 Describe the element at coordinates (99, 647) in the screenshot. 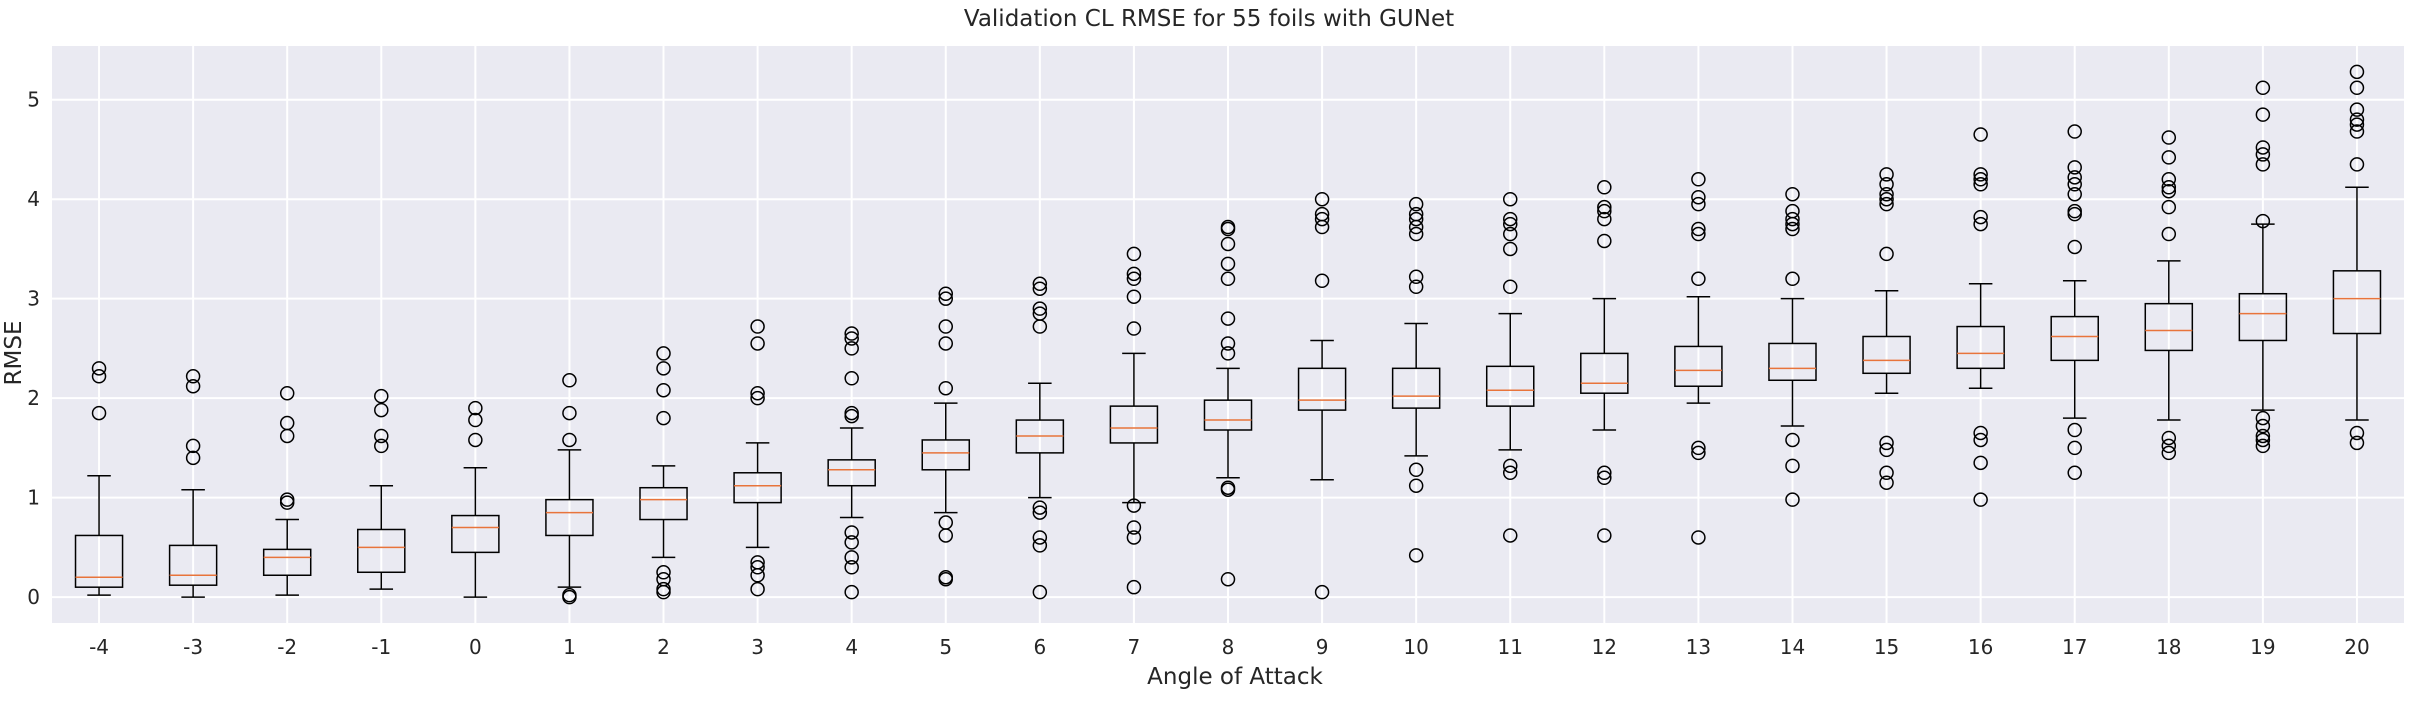

I see `x-tick-label: -4` at that location.